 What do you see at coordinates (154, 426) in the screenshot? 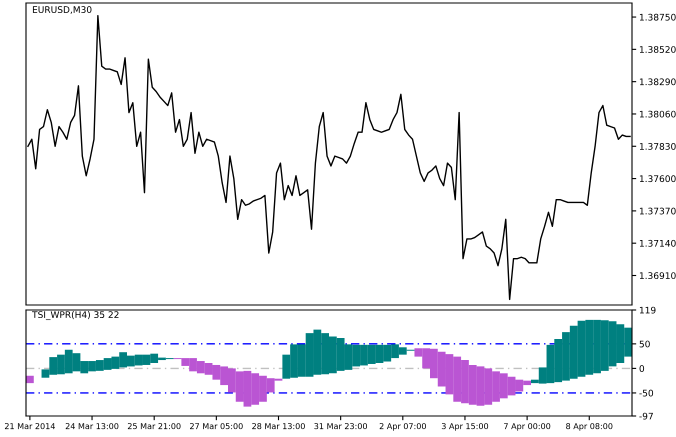
I see `x-tick-label: 25 Mar 21:00` at bounding box center [154, 426].